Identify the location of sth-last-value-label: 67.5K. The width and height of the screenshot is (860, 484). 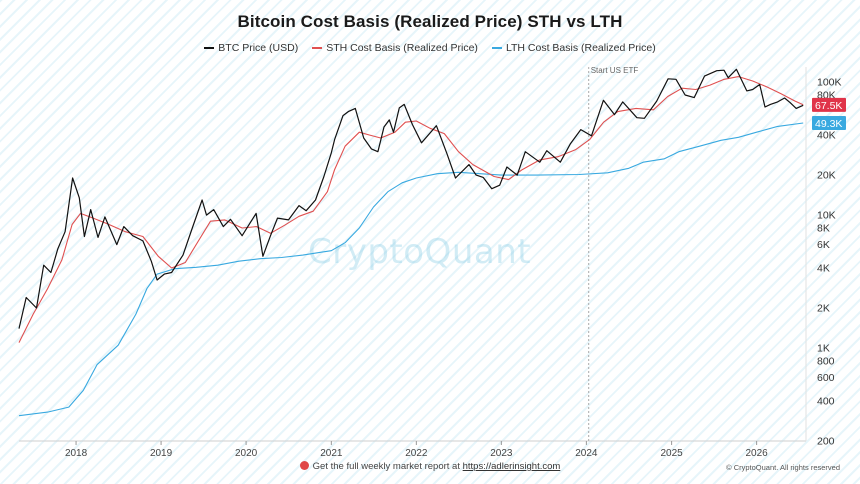
(828, 106).